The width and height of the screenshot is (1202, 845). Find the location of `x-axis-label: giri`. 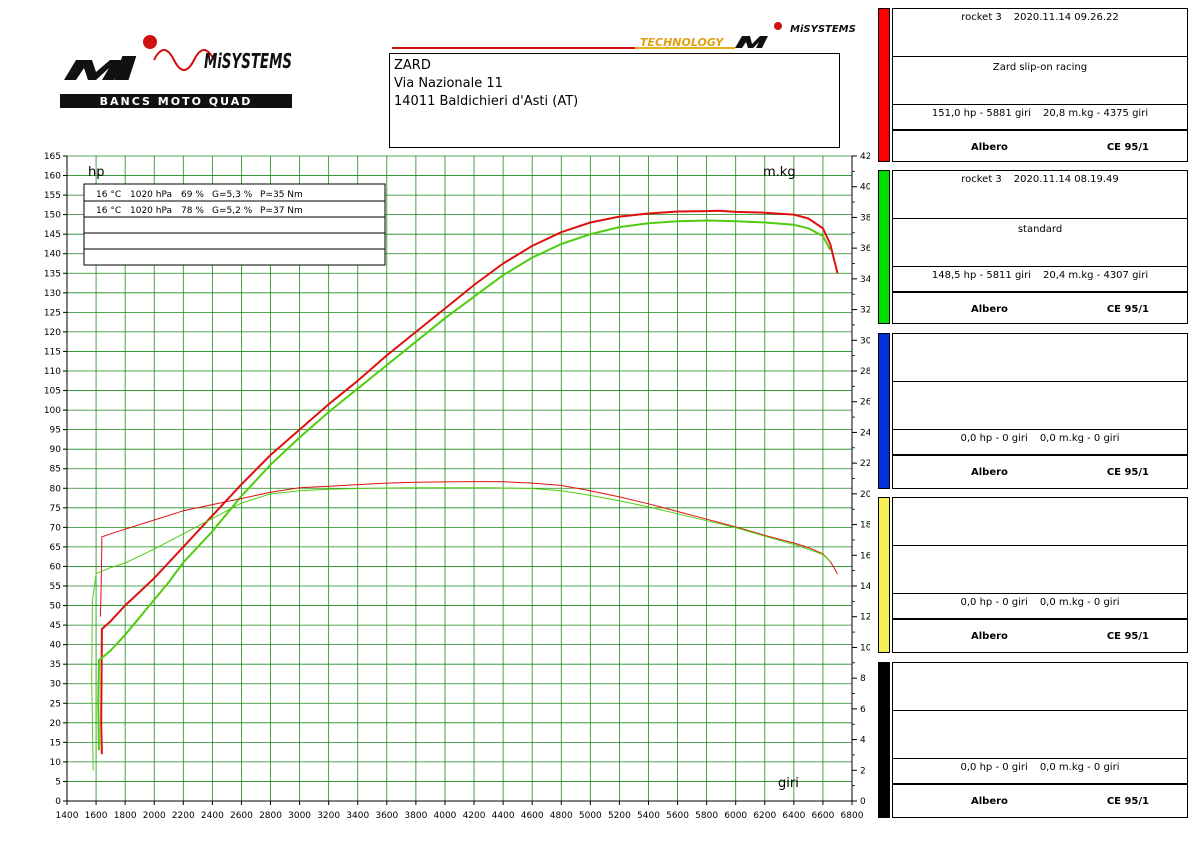

x-axis-label: giri is located at coordinates (788, 783).